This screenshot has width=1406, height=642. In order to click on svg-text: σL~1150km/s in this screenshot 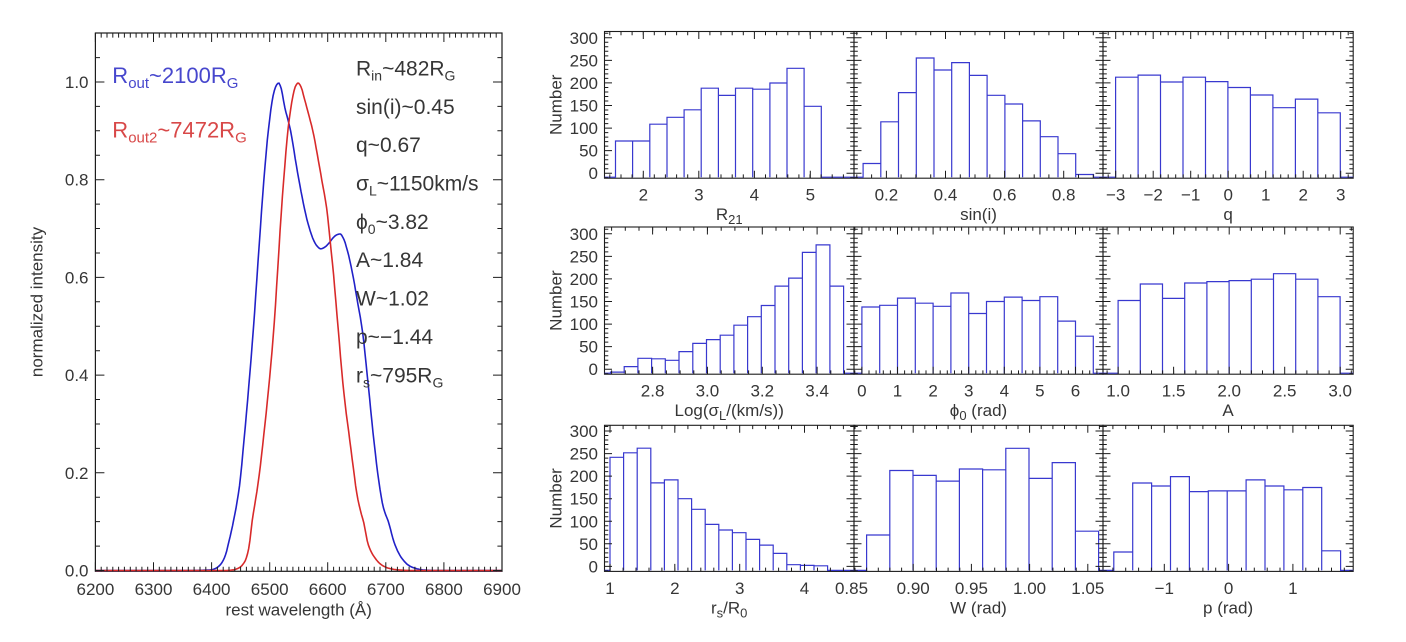, I will do `click(417, 186)`.